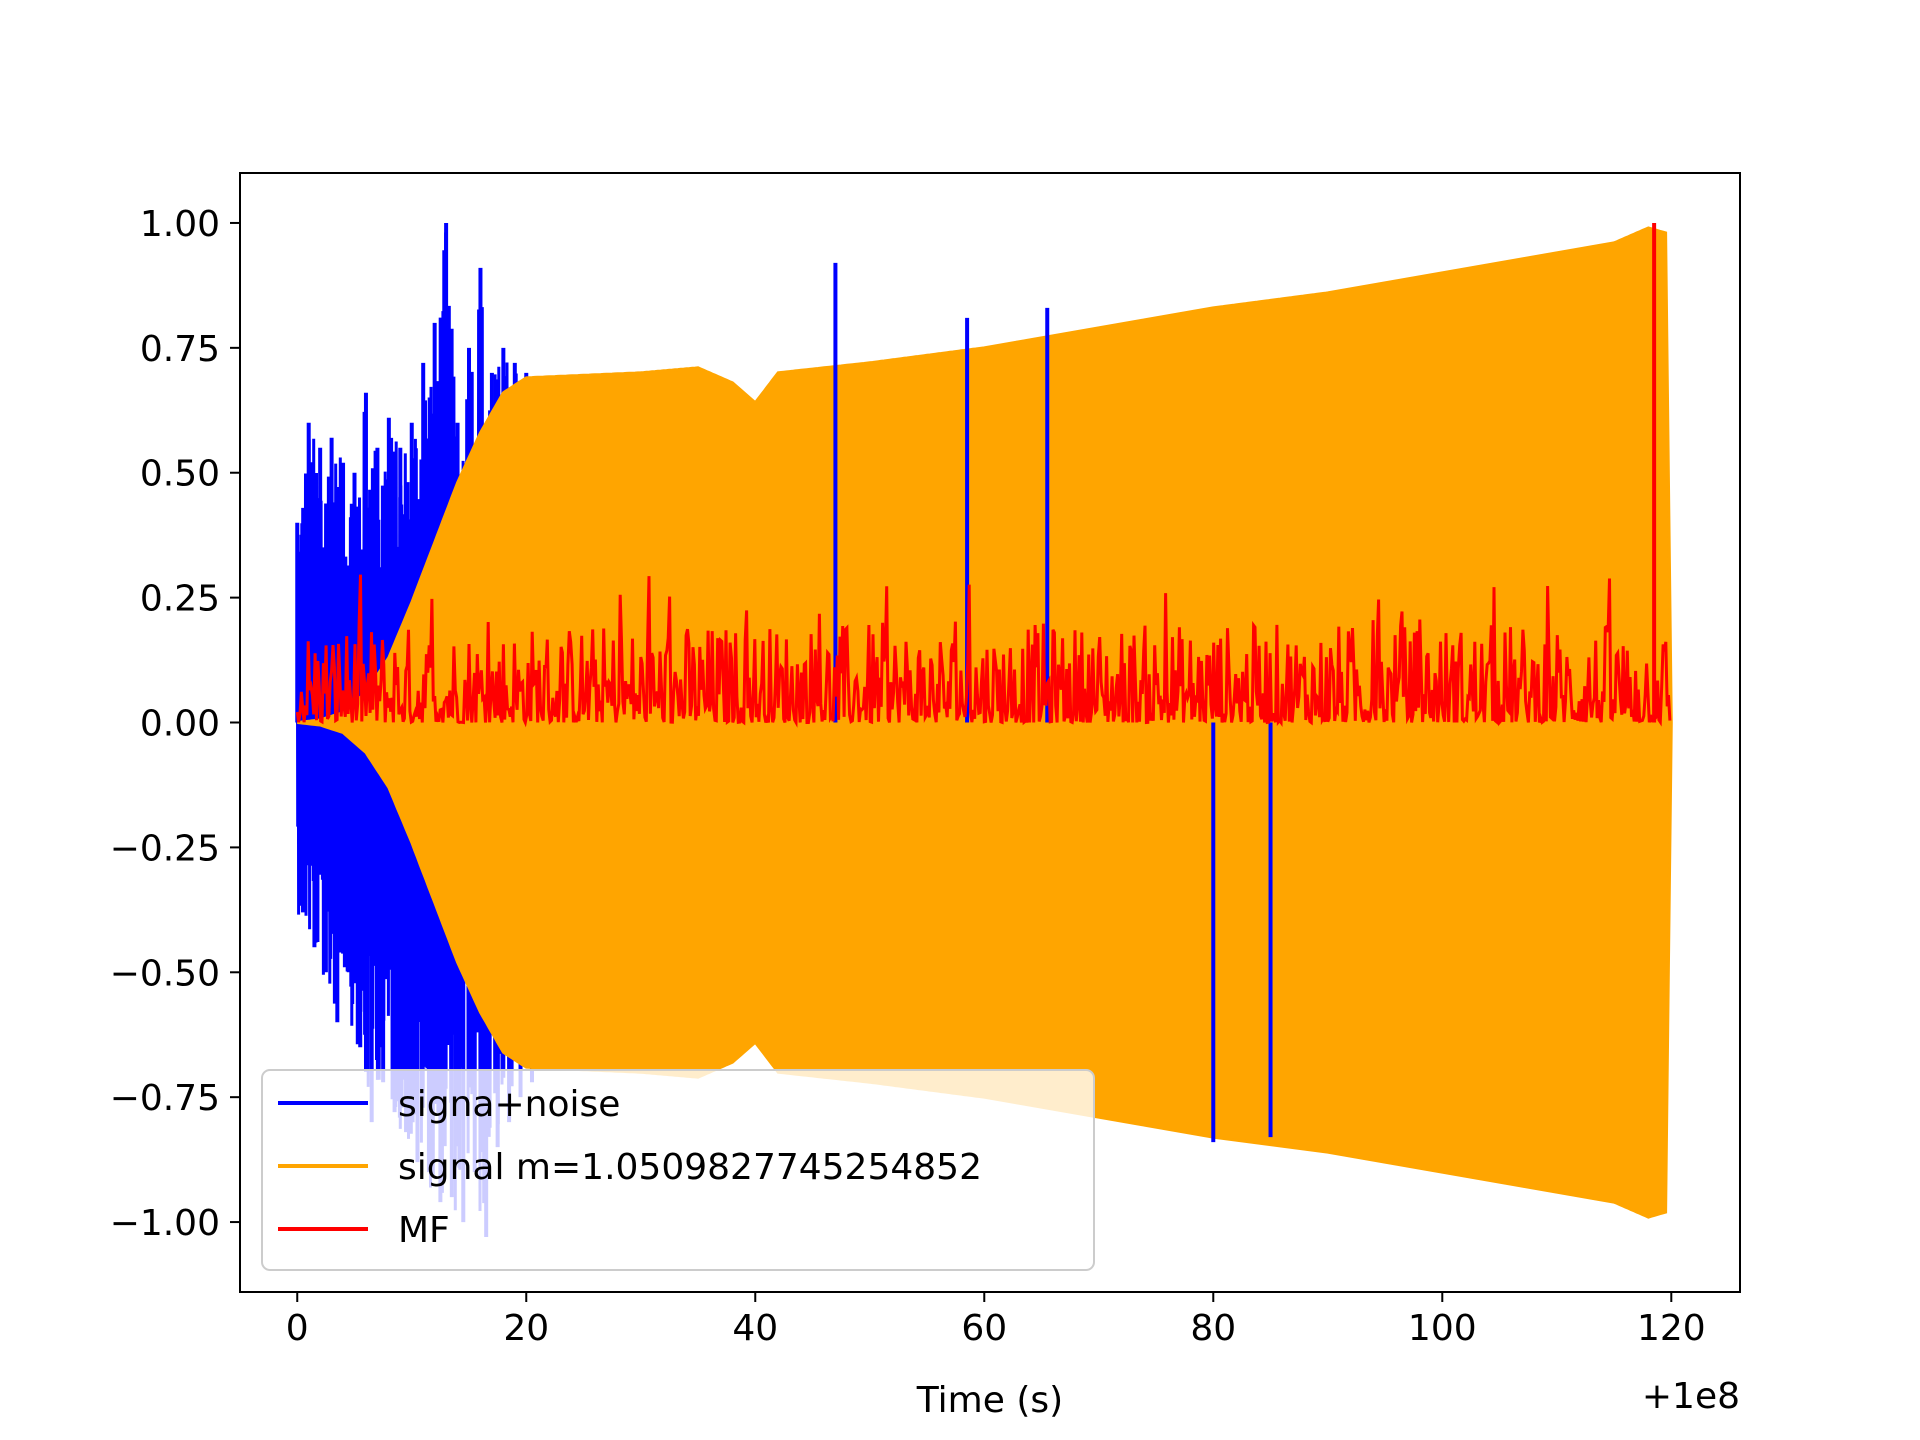 This screenshot has width=1920, height=1440. Describe the element at coordinates (983, 651) in the screenshot. I see `mf-trace` at that location.